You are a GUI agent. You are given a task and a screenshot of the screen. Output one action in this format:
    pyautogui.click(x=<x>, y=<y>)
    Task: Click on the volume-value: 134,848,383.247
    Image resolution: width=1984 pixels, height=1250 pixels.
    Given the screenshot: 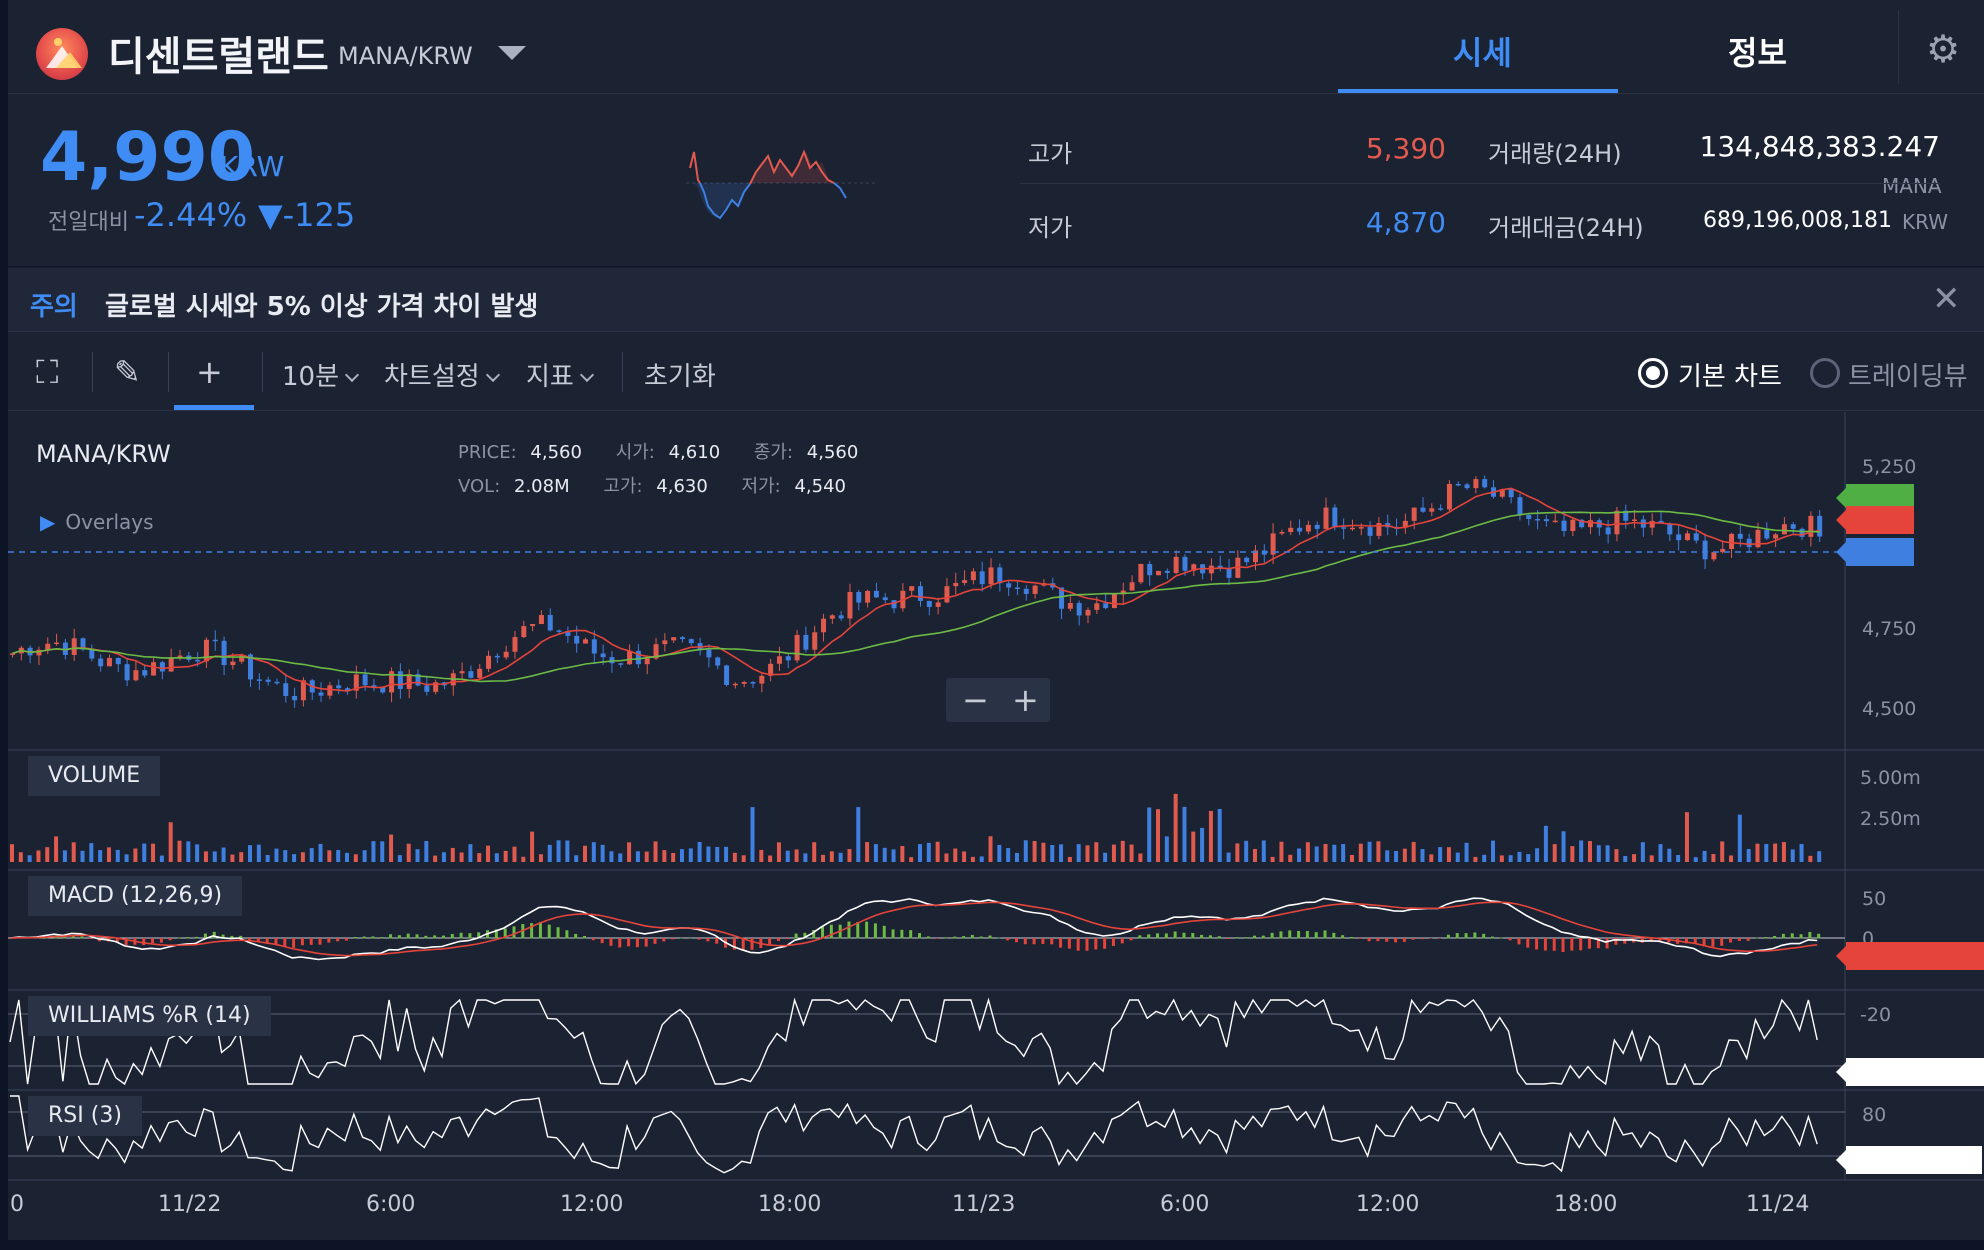 What is the action you would take?
    pyautogui.click(x=1819, y=146)
    